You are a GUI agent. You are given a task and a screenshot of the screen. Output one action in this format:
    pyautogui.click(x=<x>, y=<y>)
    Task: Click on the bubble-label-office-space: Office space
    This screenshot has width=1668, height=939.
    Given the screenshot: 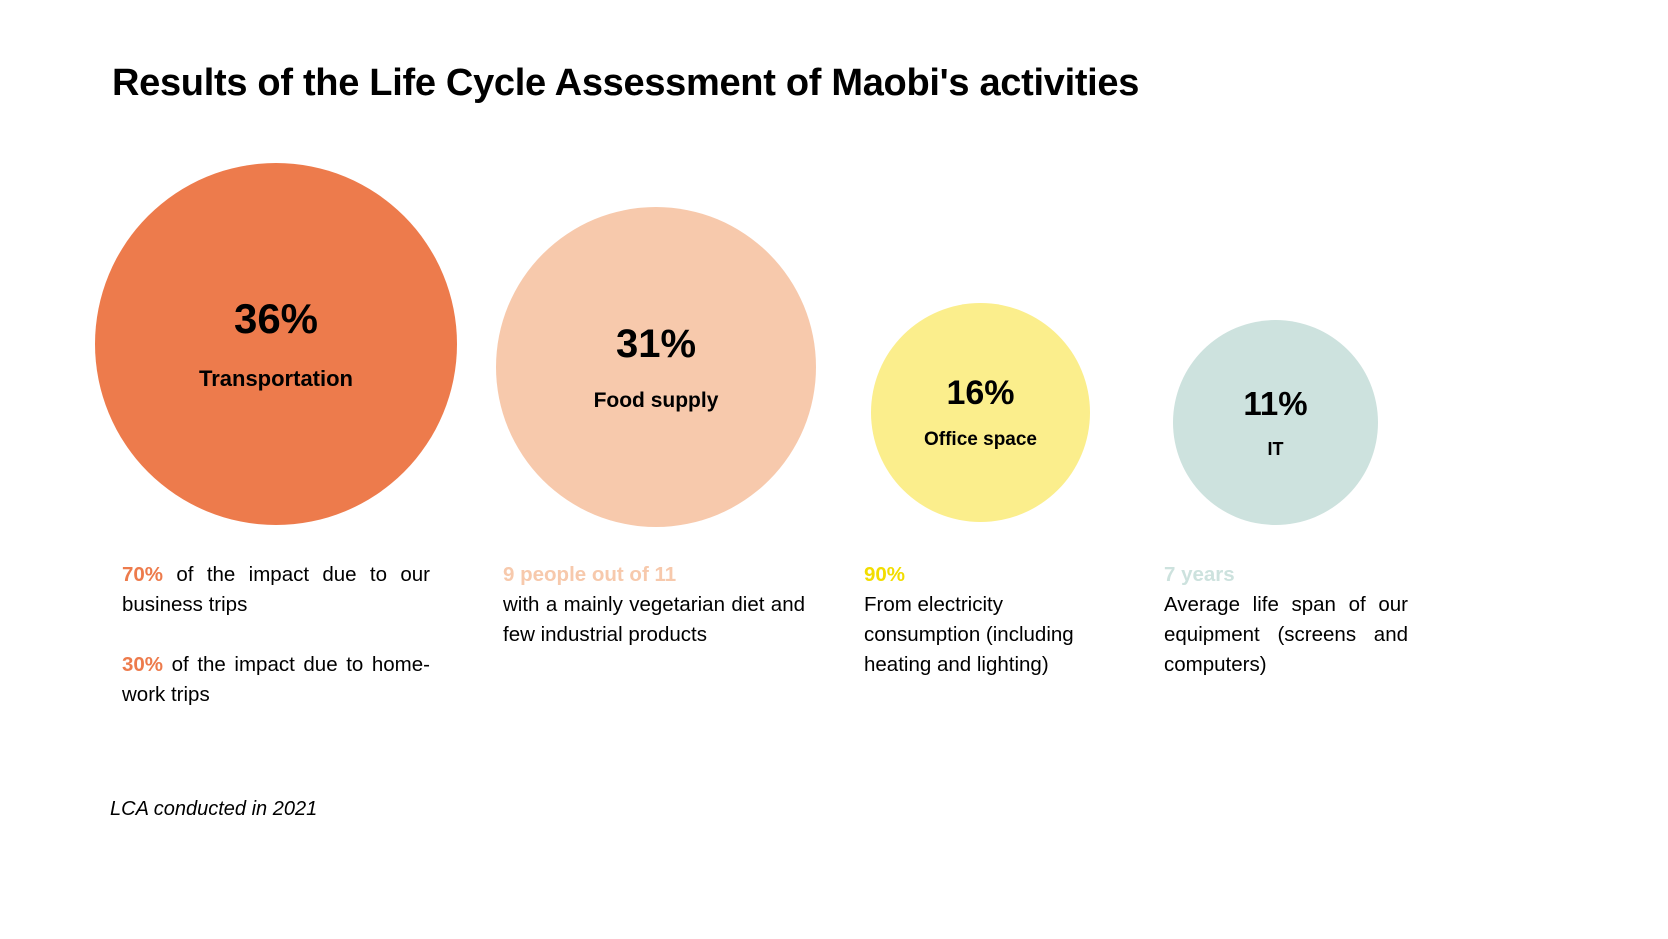 What is the action you would take?
    pyautogui.click(x=980, y=439)
    